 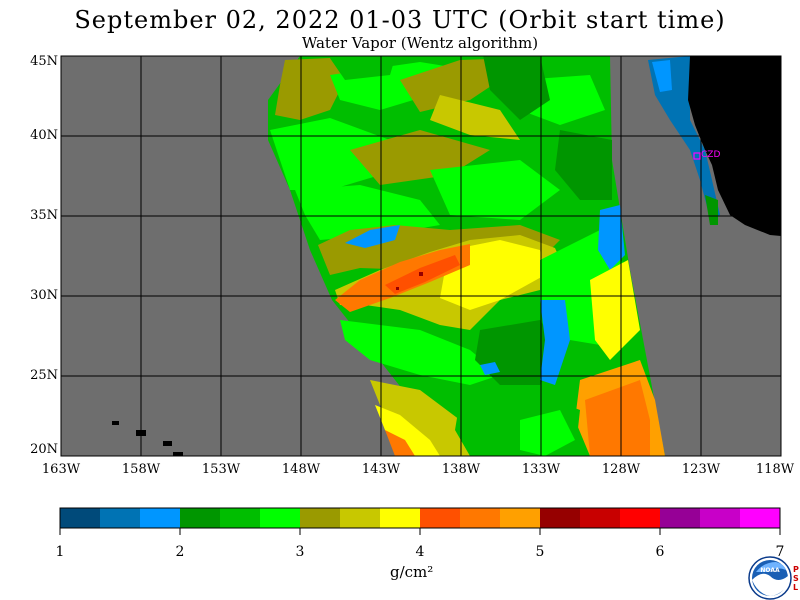 I want to click on colorbar-tick-label: 3, so click(x=300, y=552).